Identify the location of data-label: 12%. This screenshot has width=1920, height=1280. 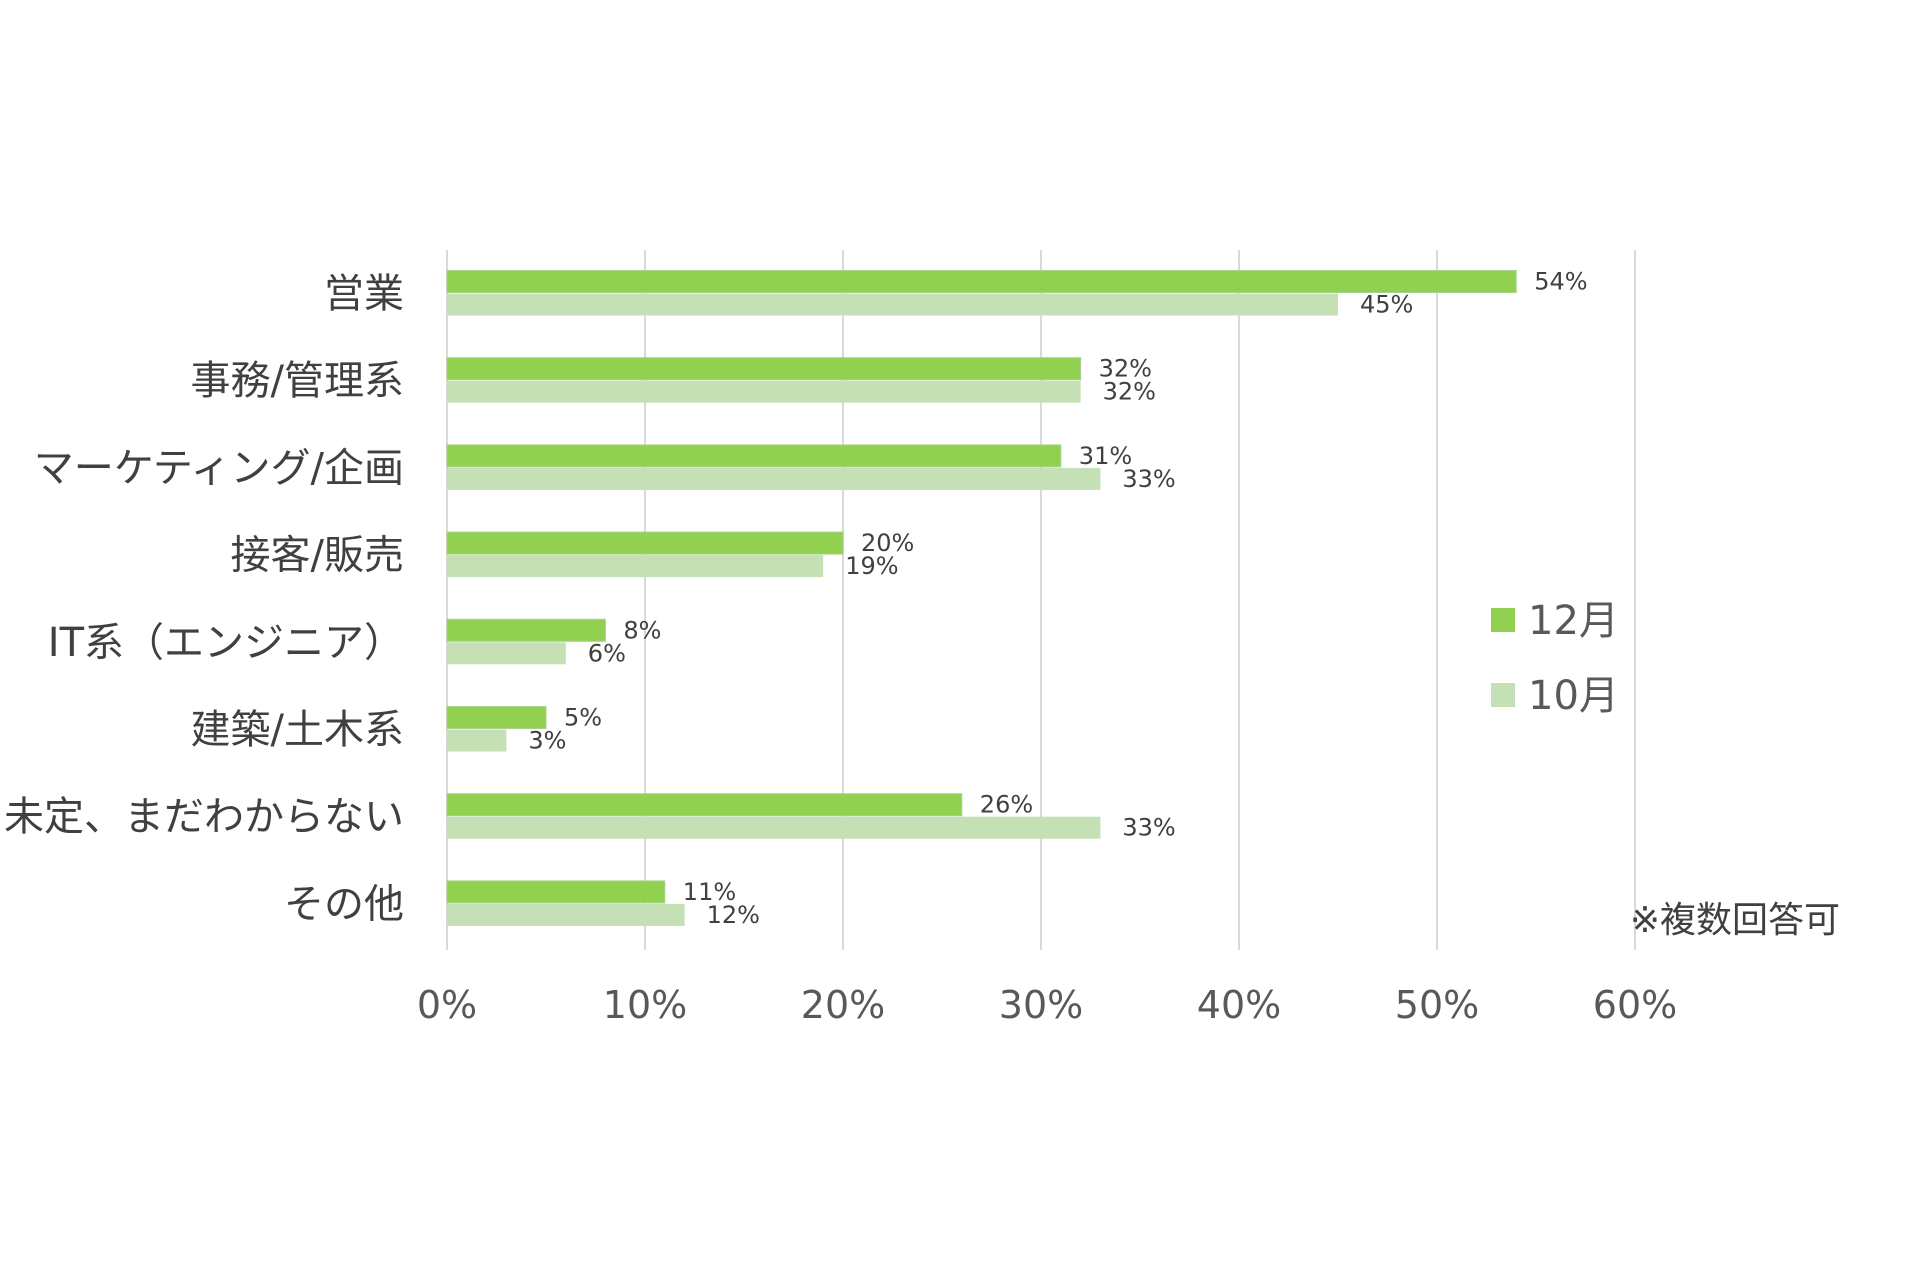
(733, 915).